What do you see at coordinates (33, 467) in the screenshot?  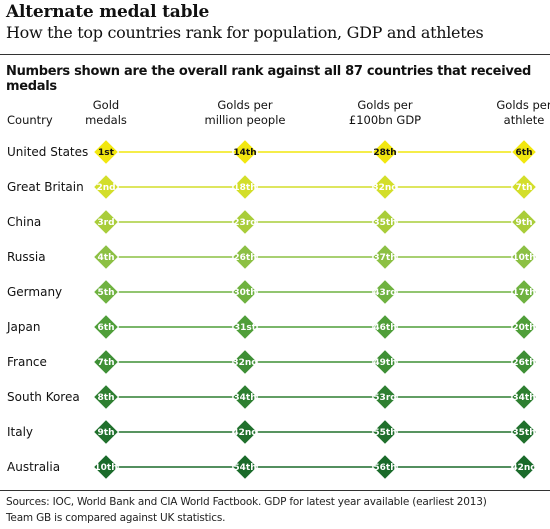 I see `country-label-australia: Australia` at bounding box center [33, 467].